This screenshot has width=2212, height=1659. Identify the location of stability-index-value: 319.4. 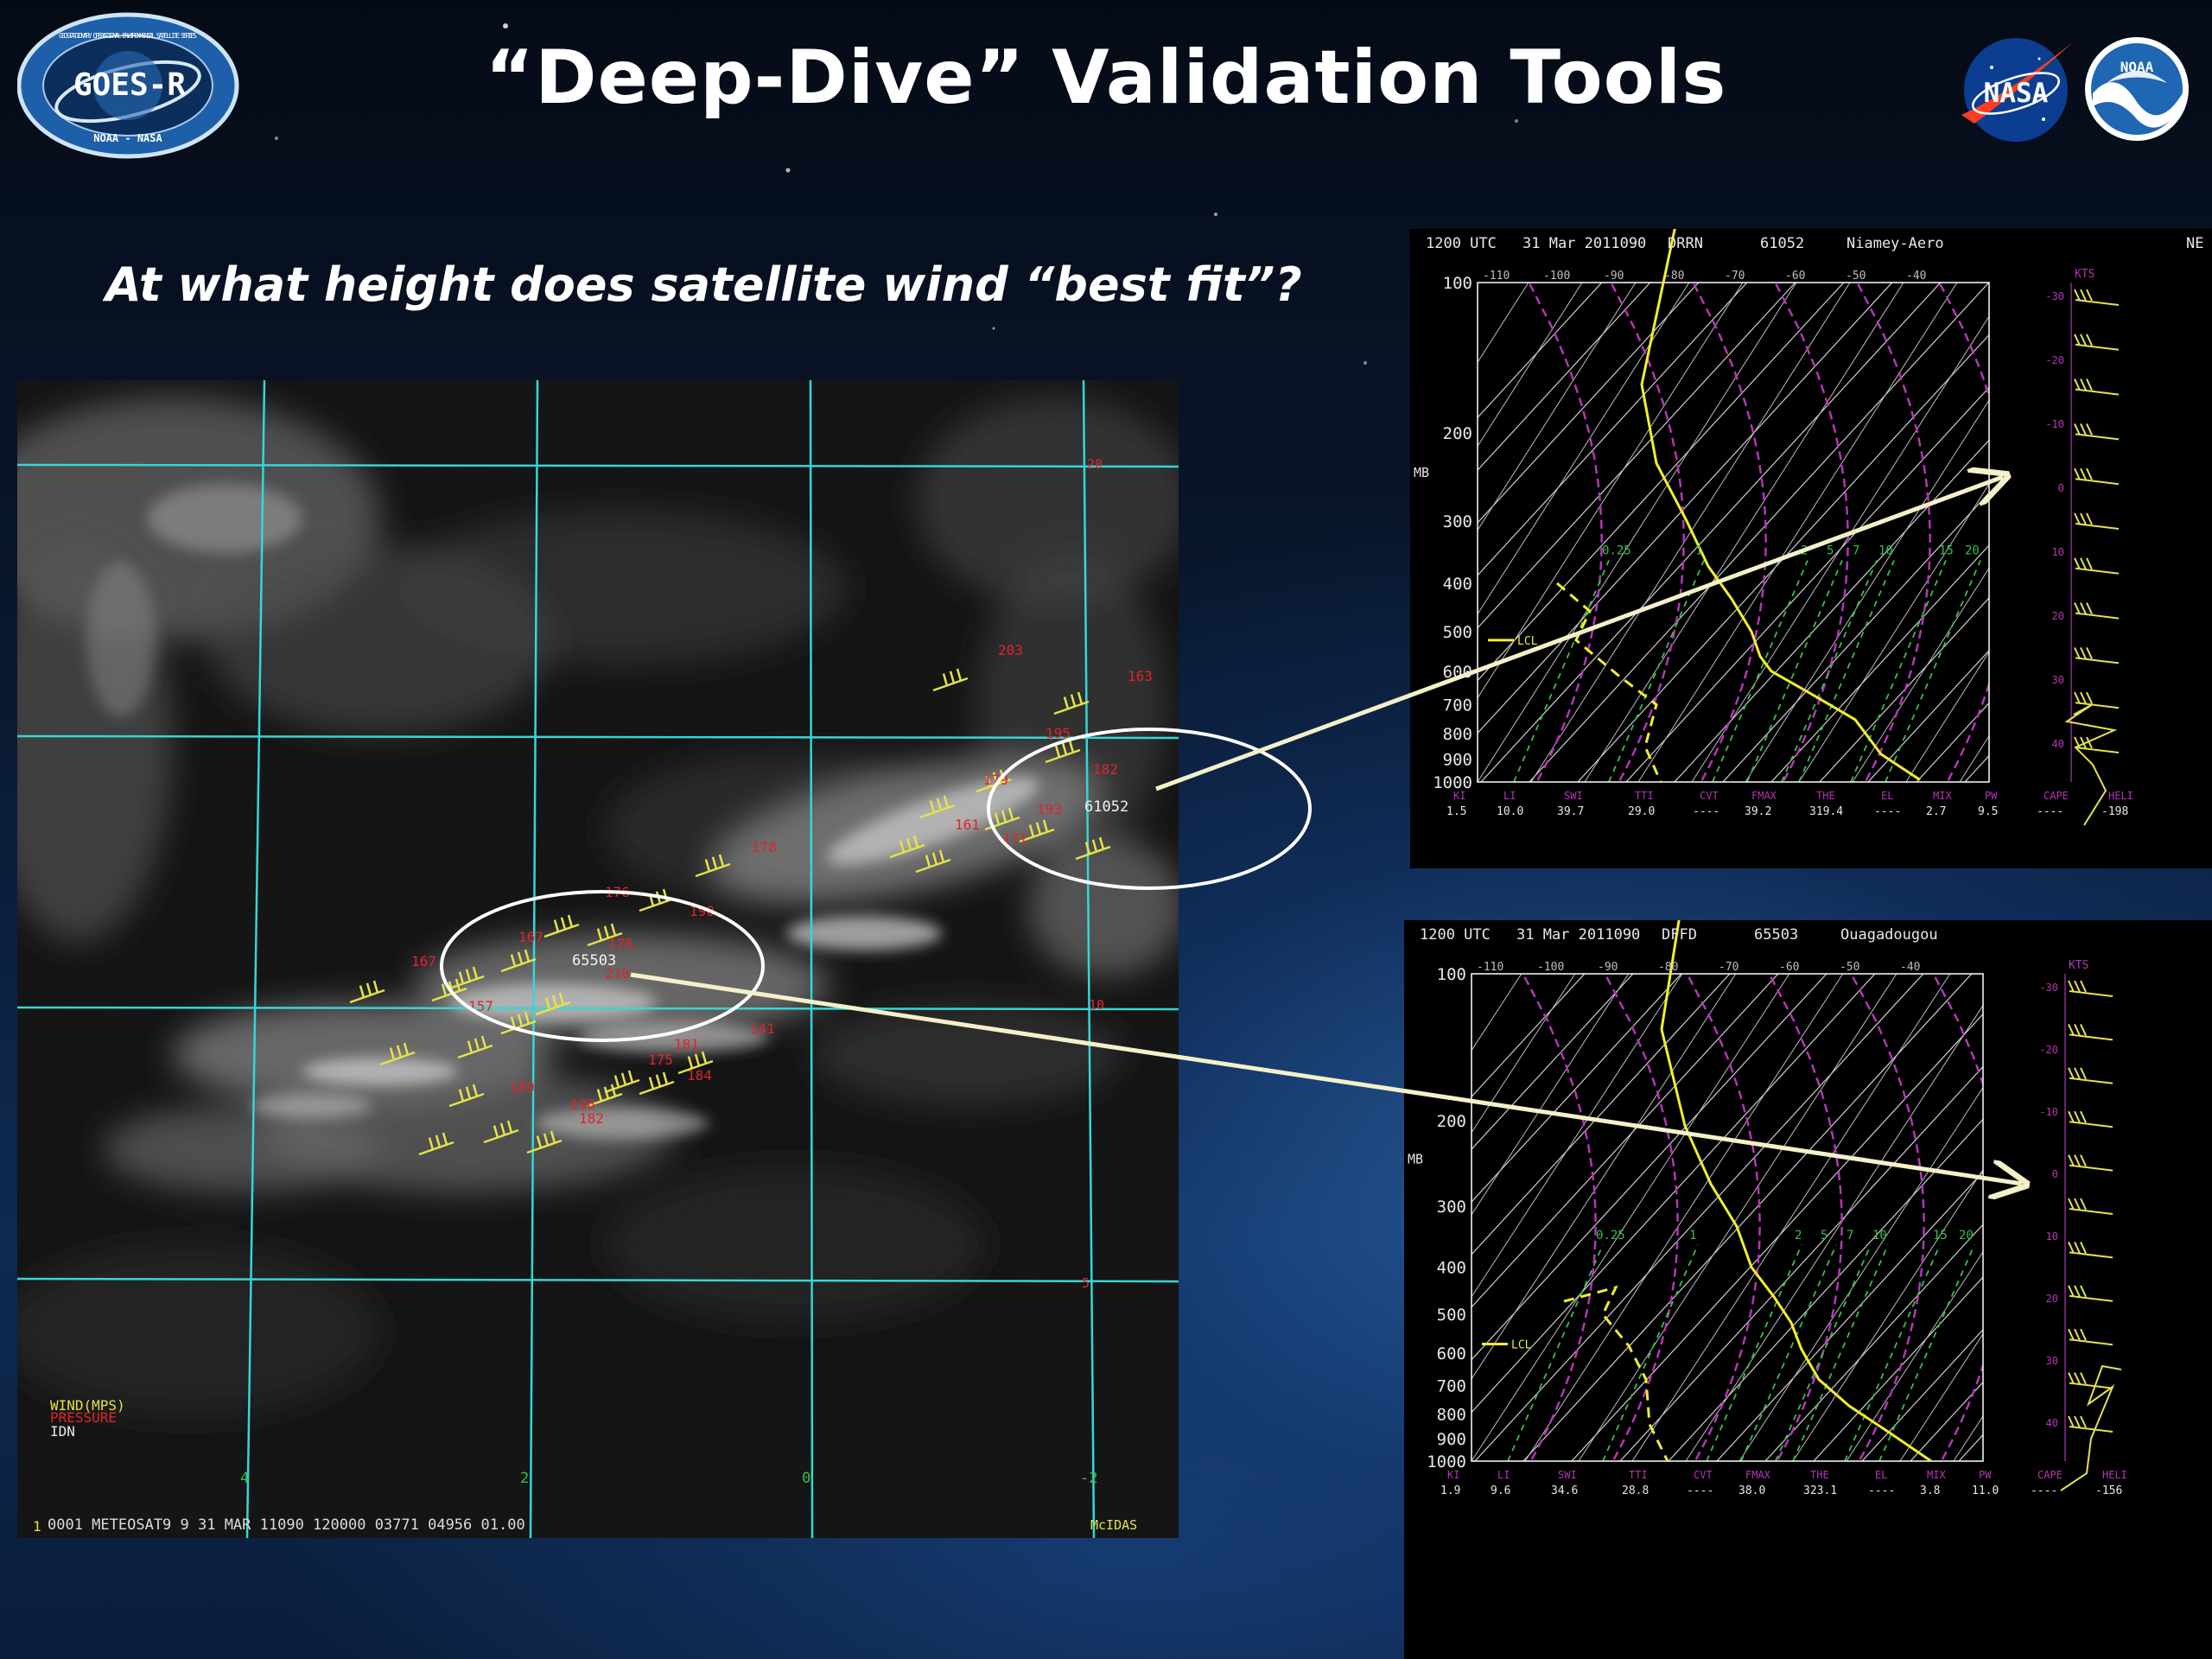
(1826, 811).